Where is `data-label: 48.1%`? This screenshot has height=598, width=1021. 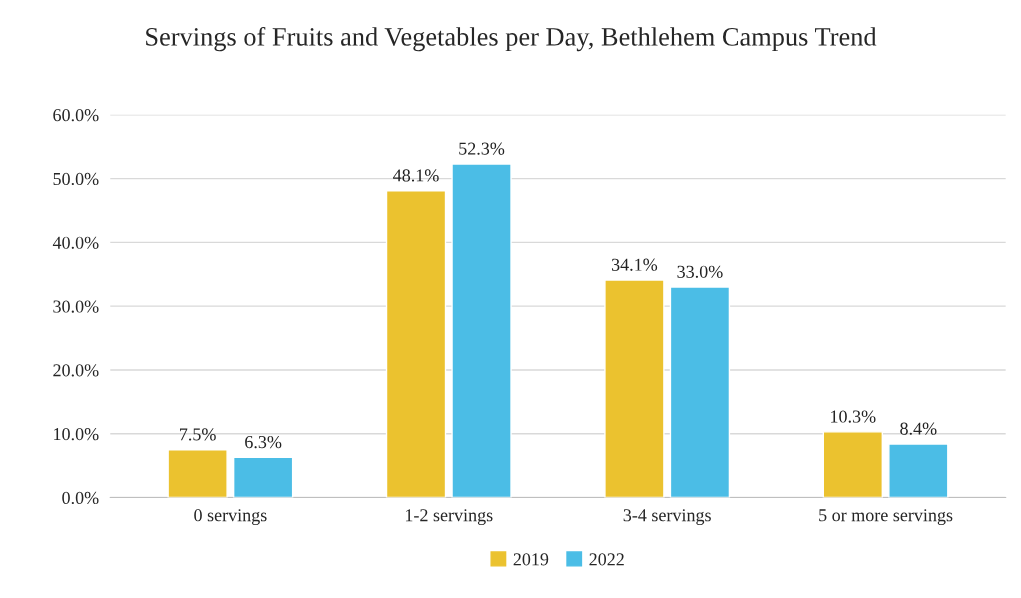
data-label: 48.1% is located at coordinates (416, 175).